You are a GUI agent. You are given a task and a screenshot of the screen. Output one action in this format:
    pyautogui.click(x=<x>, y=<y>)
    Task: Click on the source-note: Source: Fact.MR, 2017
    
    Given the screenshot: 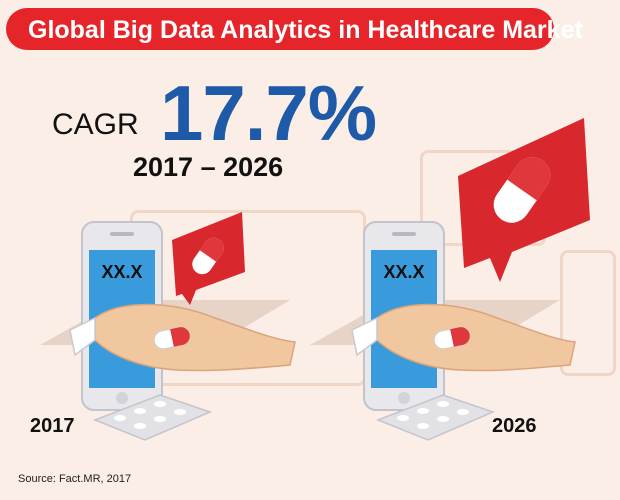 What is the action you would take?
    pyautogui.click(x=75, y=479)
    